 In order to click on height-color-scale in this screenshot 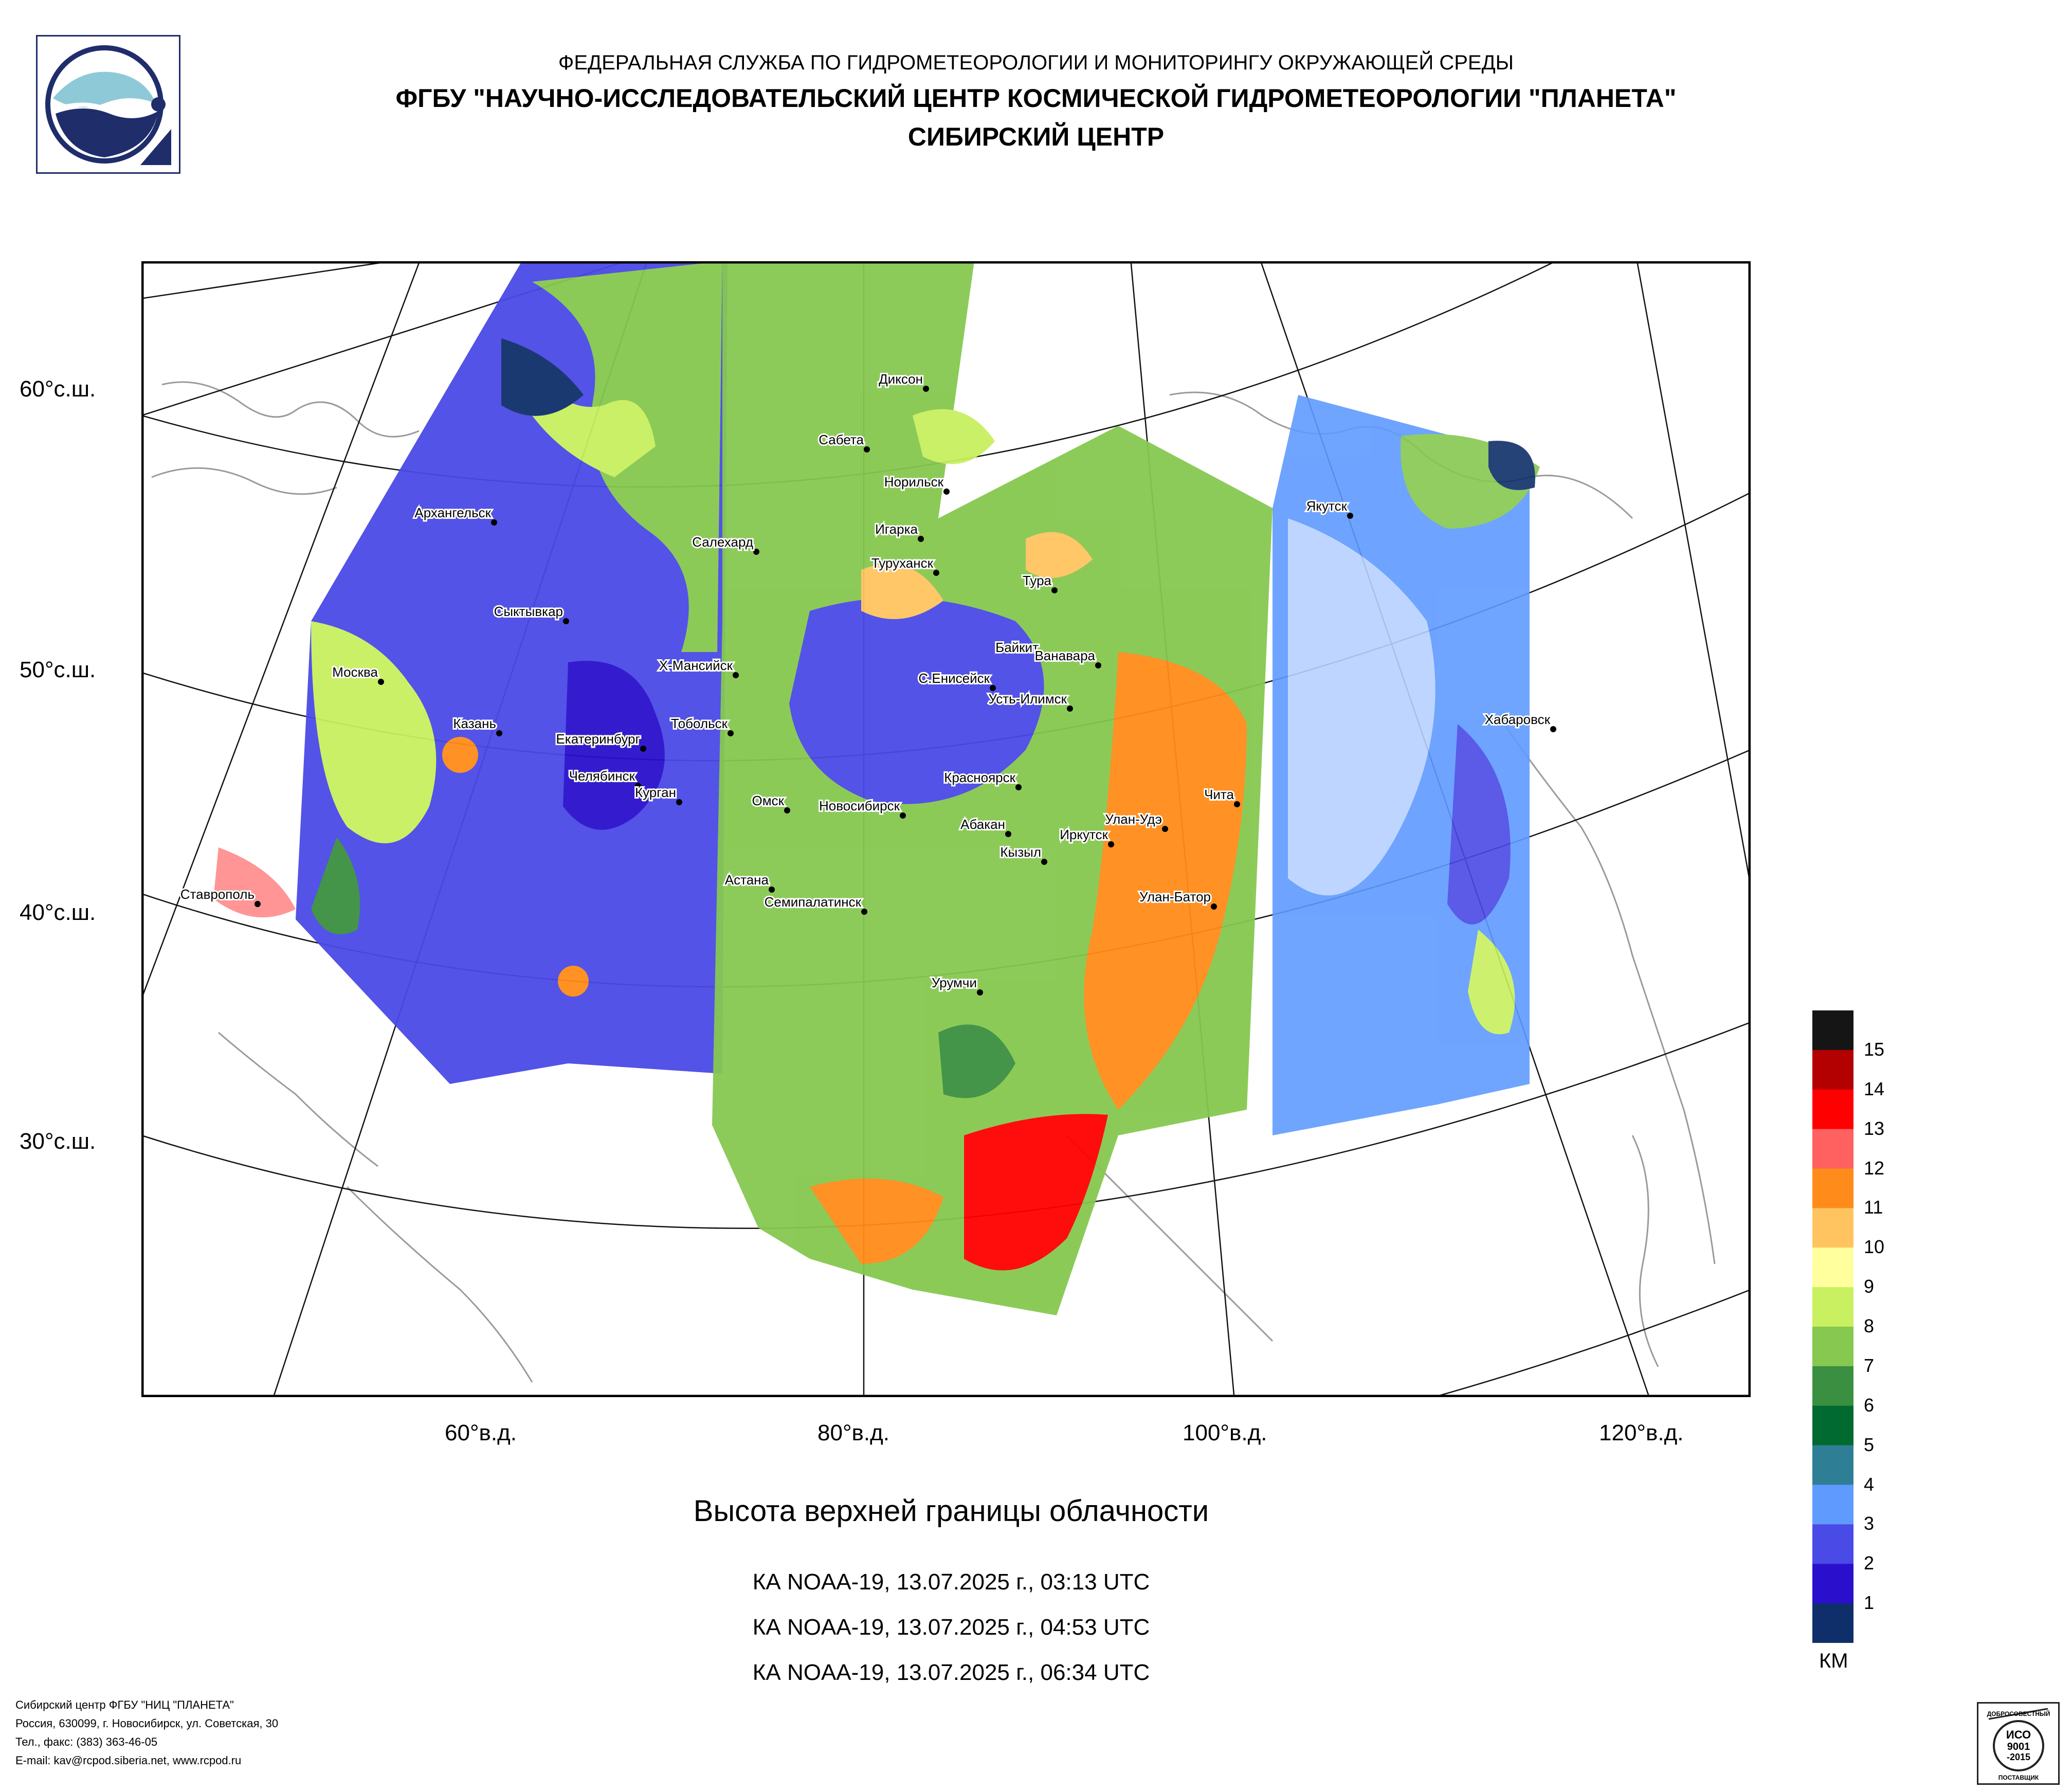, I will do `click(1832, 1327)`.